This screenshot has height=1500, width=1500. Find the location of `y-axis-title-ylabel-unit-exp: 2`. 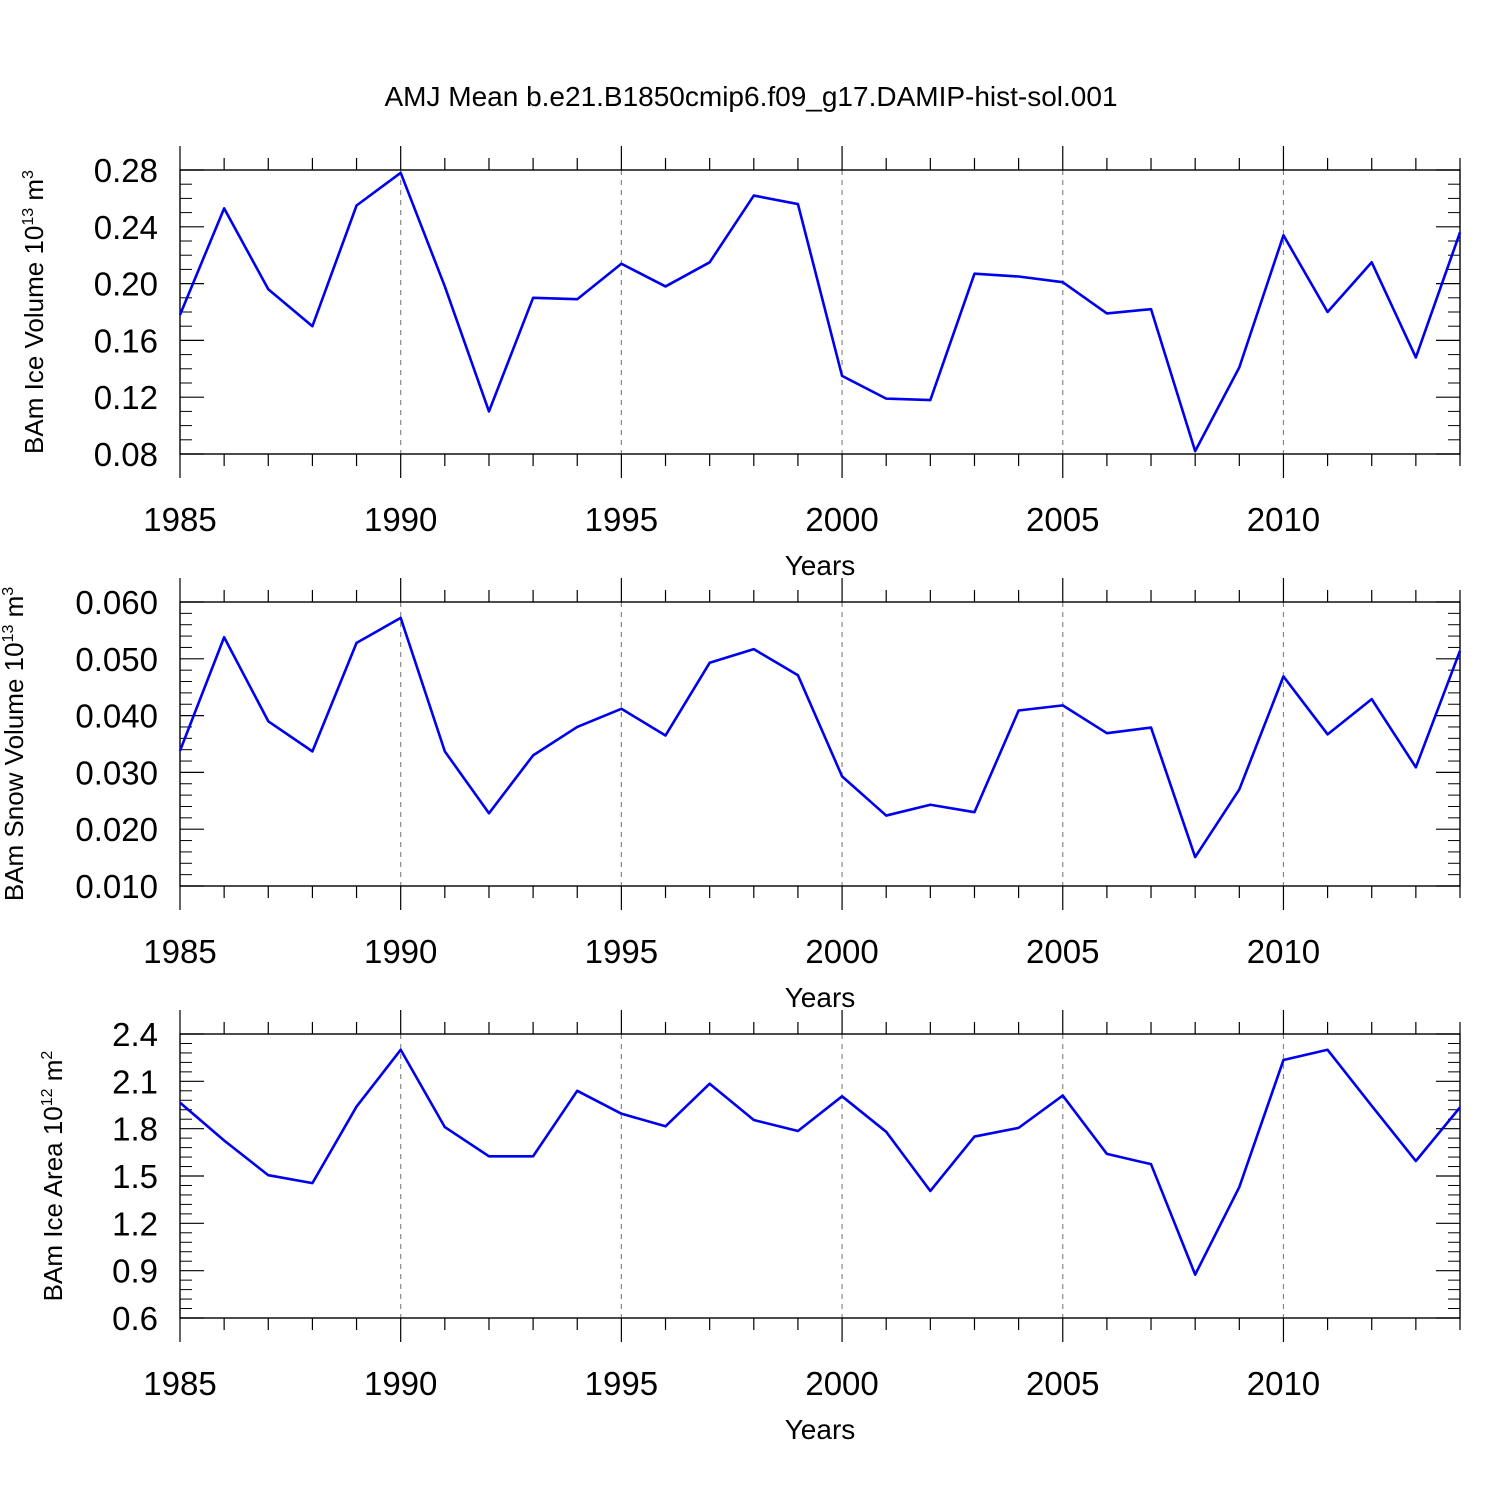

y-axis-title-ylabel-unit-exp: 2 is located at coordinates (47, 1055).